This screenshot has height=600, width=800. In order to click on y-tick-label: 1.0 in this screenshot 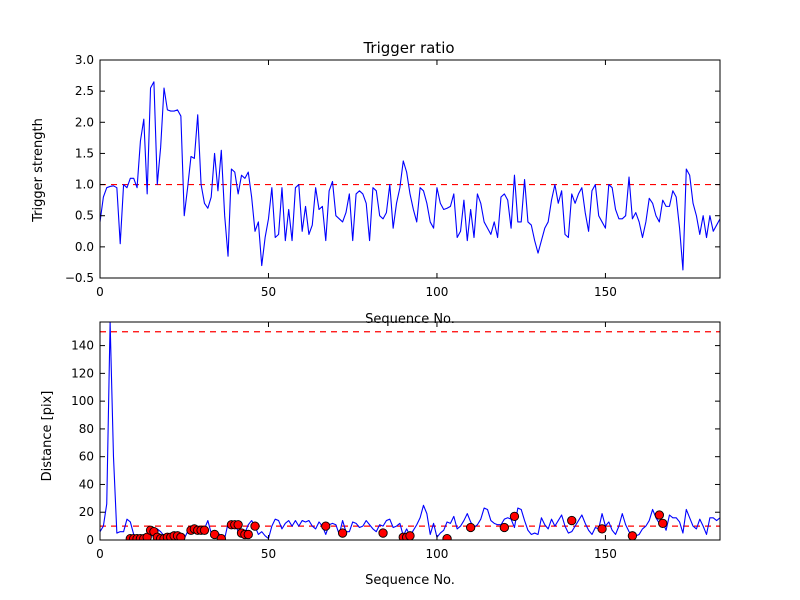, I will do `click(84, 185)`.